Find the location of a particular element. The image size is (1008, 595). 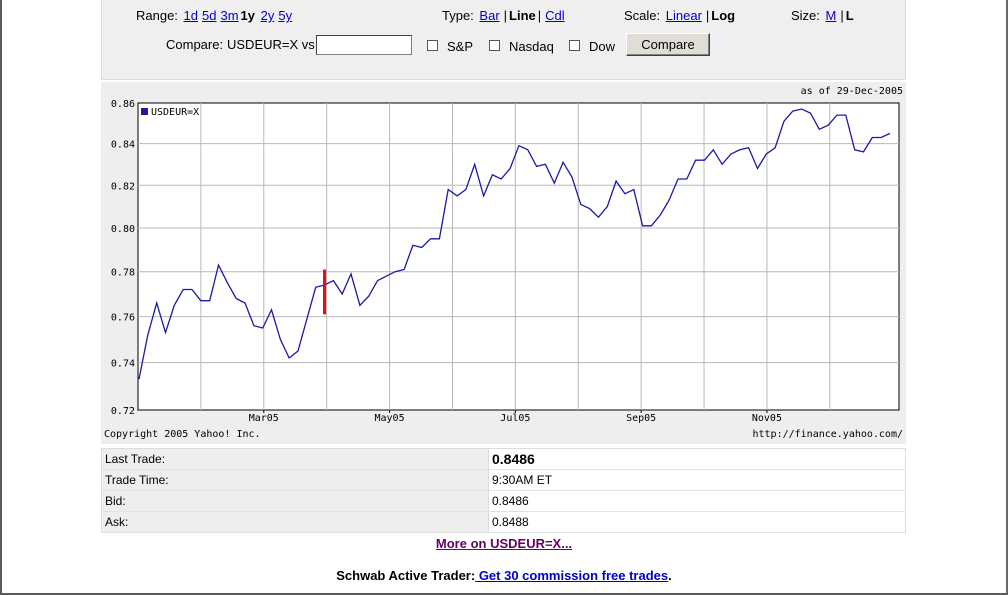

sp-label: S&P is located at coordinates (460, 46).